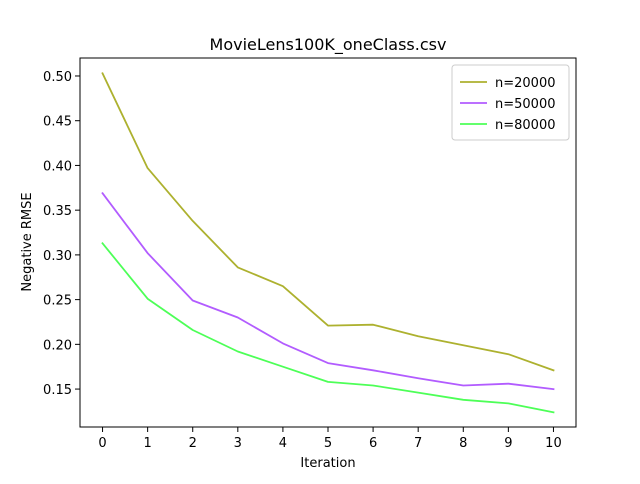 The width and height of the screenshot is (640, 484). What do you see at coordinates (328, 443) in the screenshot?
I see `x-tick-label: 5` at bounding box center [328, 443].